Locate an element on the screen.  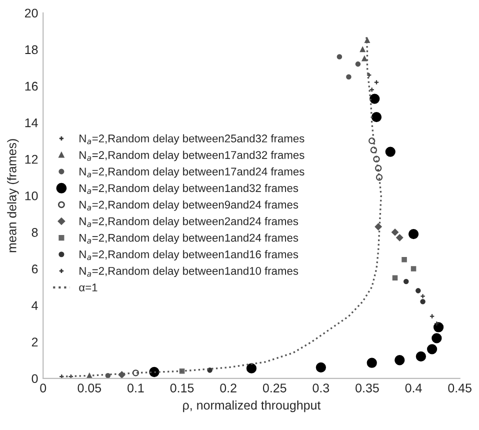
legend-label: α=1 is located at coordinates (88, 288).